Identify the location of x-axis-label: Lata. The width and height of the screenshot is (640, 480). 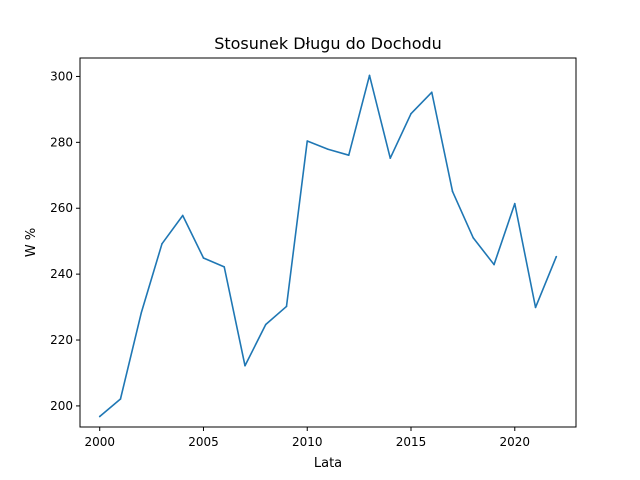
(328, 463).